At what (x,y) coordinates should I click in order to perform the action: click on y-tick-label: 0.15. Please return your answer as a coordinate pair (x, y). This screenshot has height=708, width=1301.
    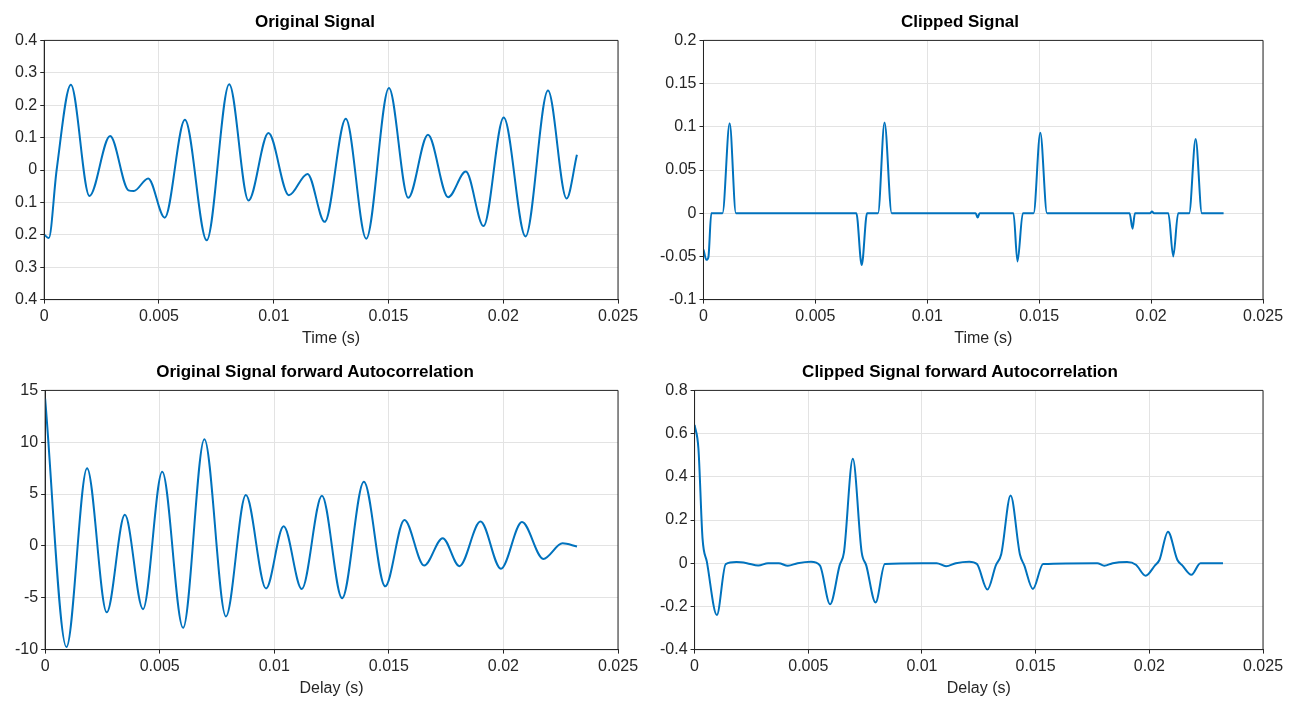
    Looking at the image, I should click on (681, 83).